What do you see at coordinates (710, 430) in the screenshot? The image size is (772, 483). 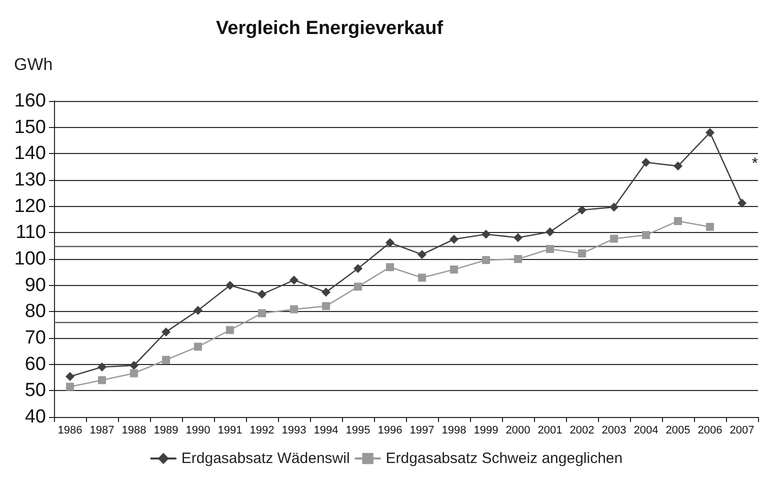 I see `x-tick-label: 2006` at bounding box center [710, 430].